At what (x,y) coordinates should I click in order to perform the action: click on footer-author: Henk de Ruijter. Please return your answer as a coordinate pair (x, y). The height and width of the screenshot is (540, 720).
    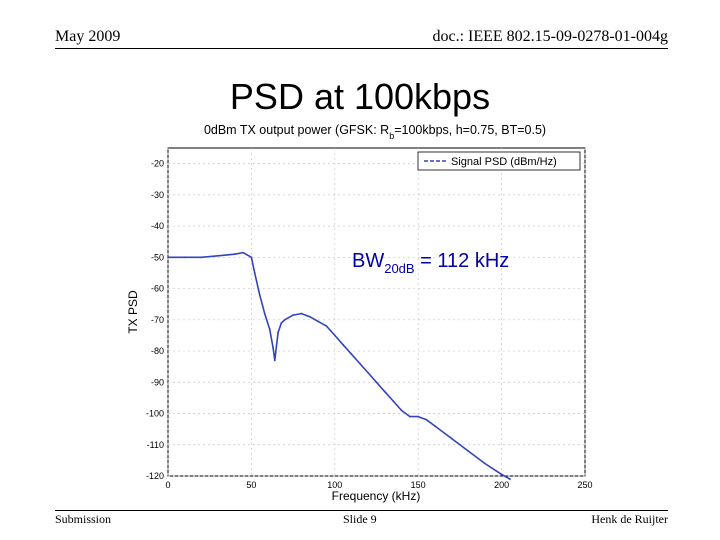
    Looking at the image, I should click on (629, 519).